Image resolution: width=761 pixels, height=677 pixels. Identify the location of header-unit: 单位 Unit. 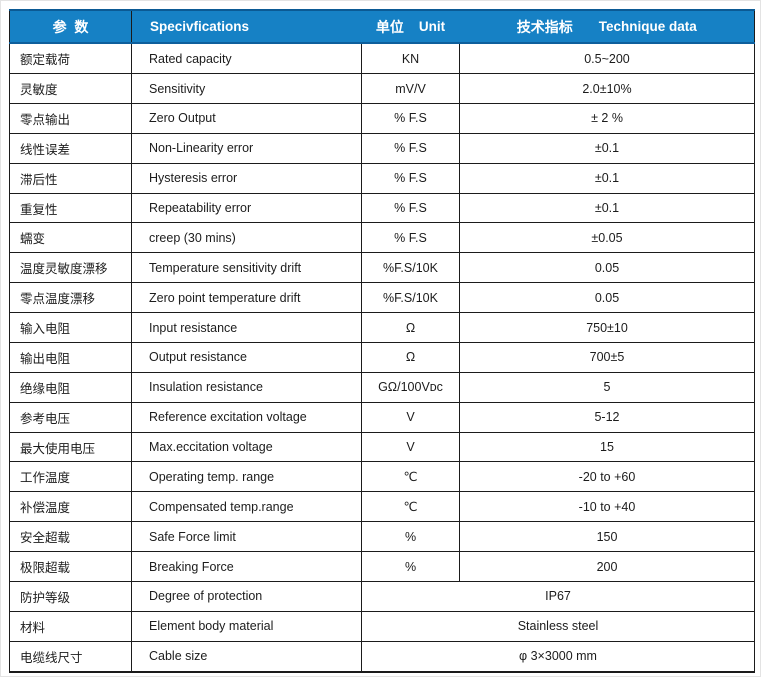
(410, 26).